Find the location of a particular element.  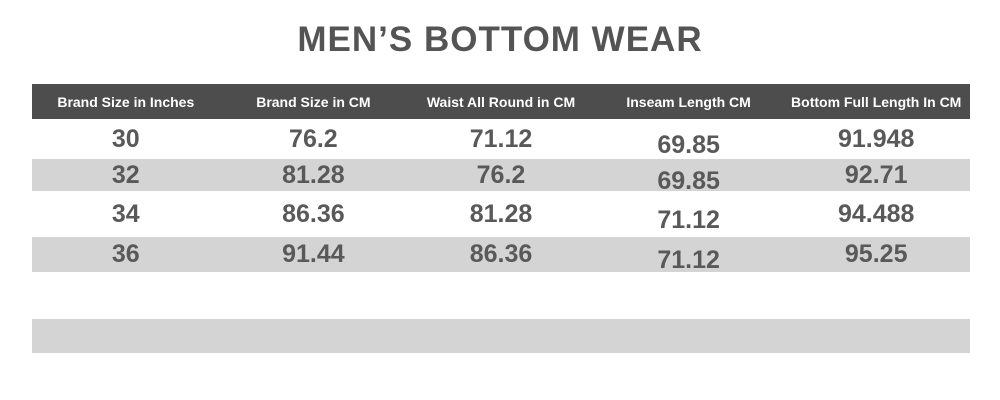

page-title: MEN’S BOTTOM WEAR is located at coordinates (500, 39).